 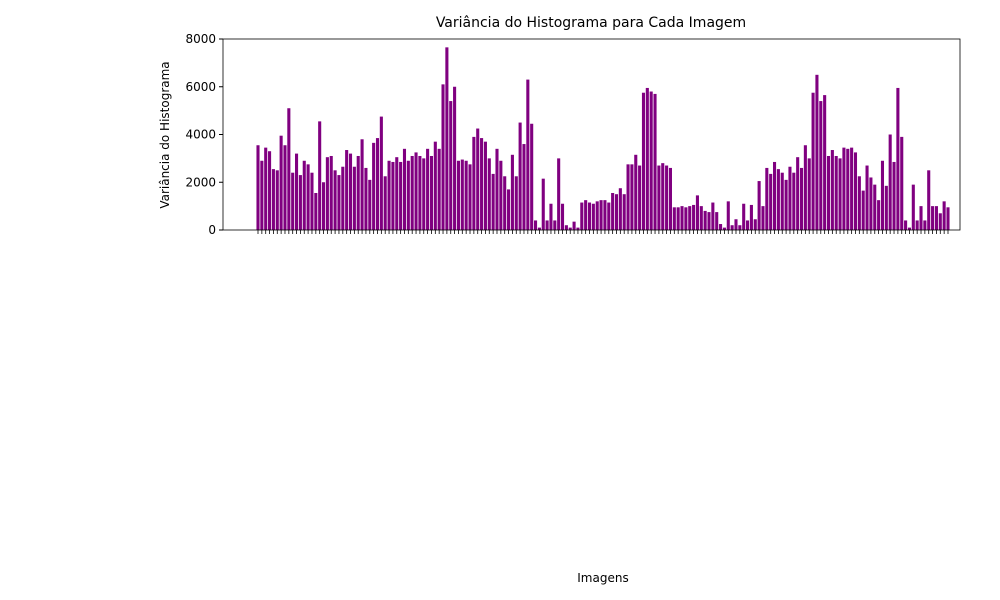 What do you see at coordinates (200, 87) in the screenshot?
I see `y-tick-label: 6000` at bounding box center [200, 87].